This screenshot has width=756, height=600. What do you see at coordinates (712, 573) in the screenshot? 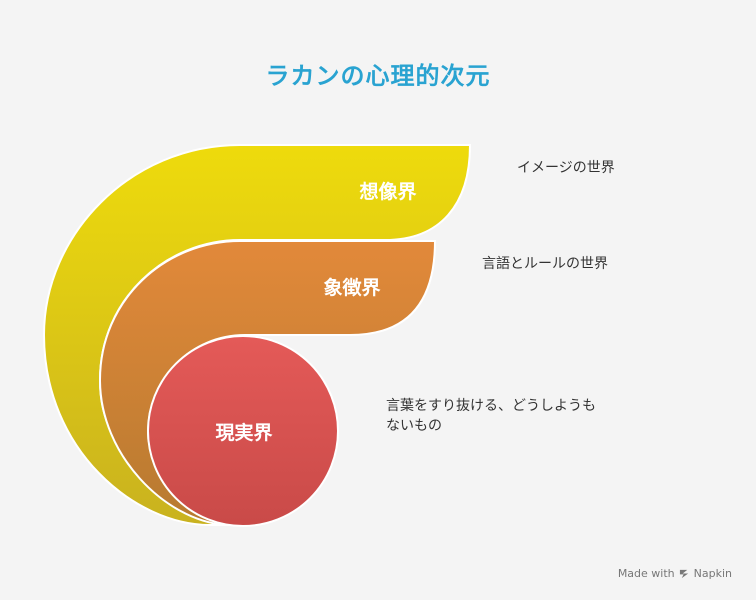
I see `napkin-brand-text: Napkin` at bounding box center [712, 573].